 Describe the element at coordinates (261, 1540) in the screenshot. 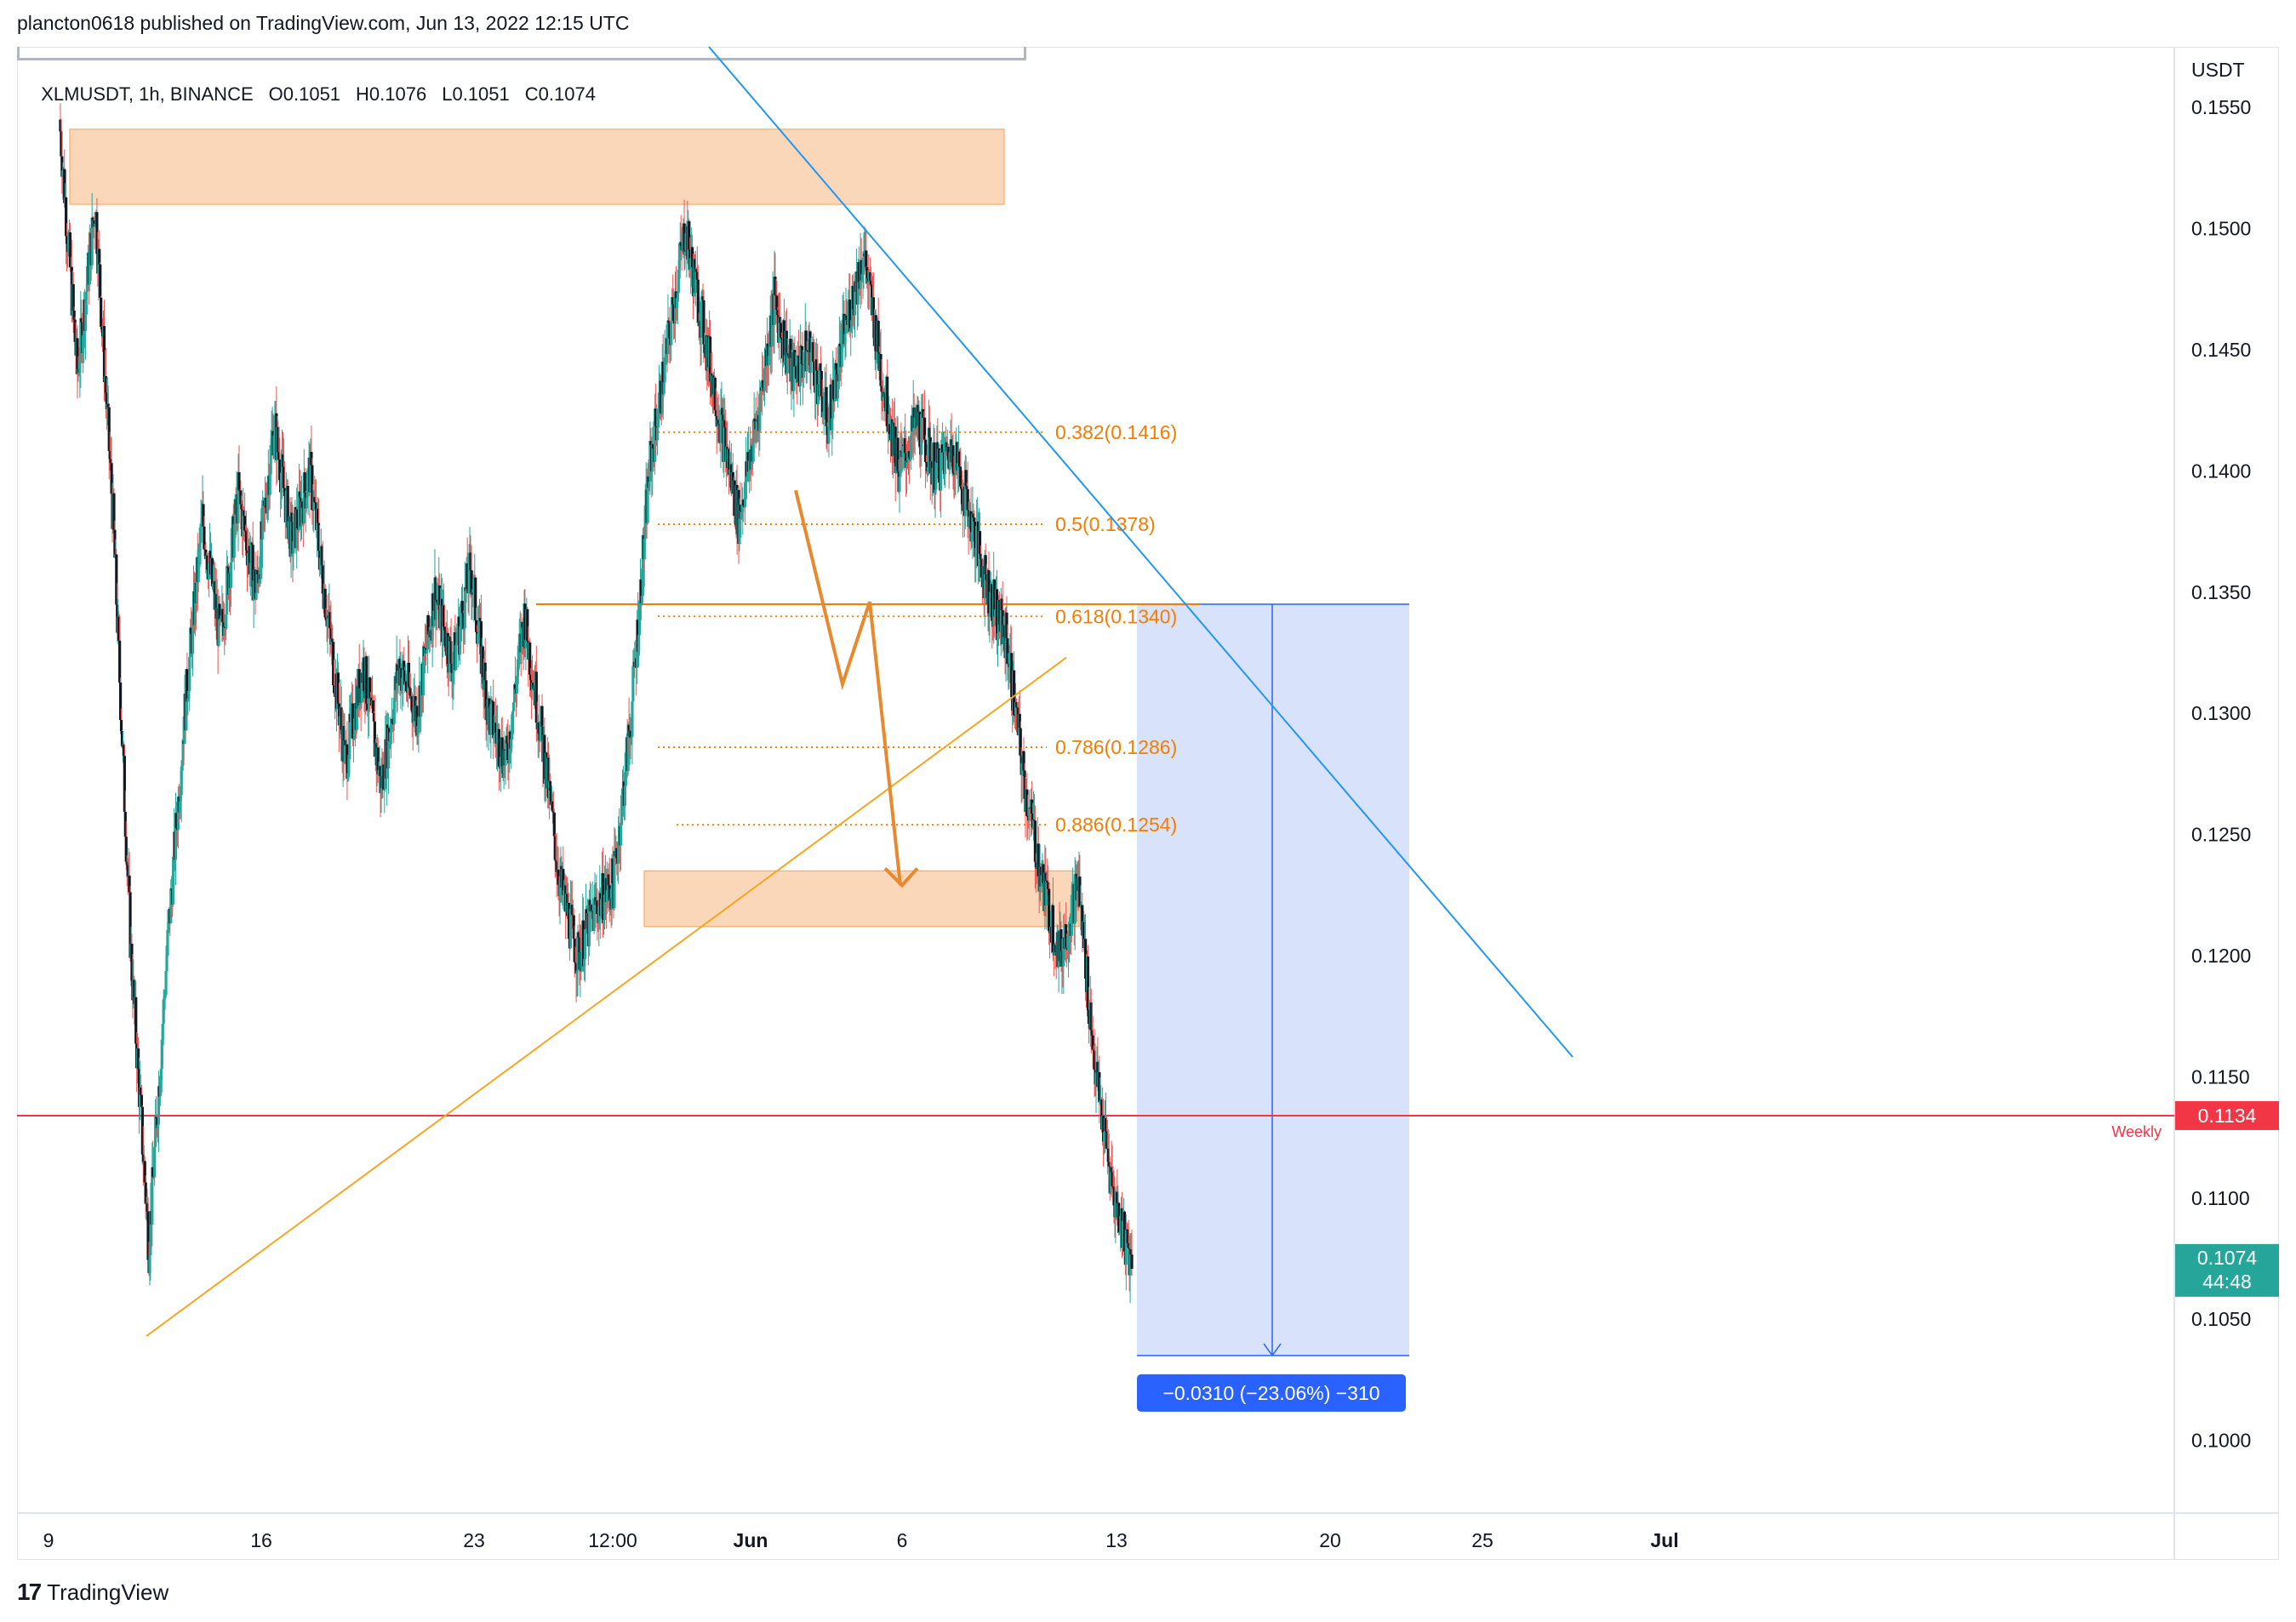

I see `time-tick-label: 16` at that location.